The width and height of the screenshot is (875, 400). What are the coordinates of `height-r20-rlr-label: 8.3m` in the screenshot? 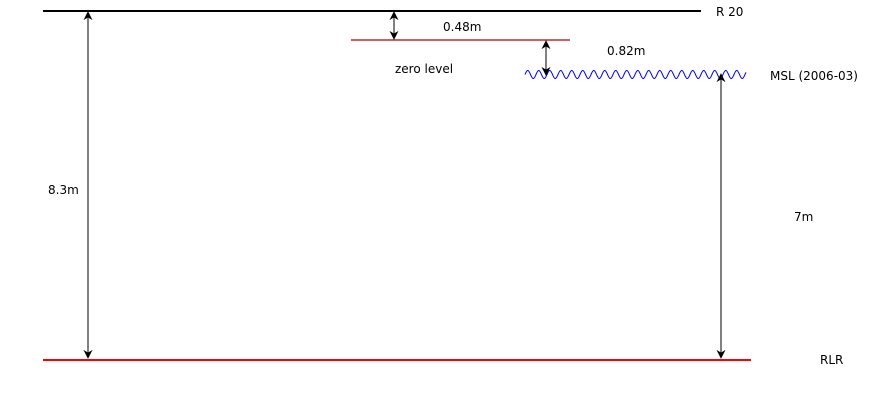 It's located at (63, 190).